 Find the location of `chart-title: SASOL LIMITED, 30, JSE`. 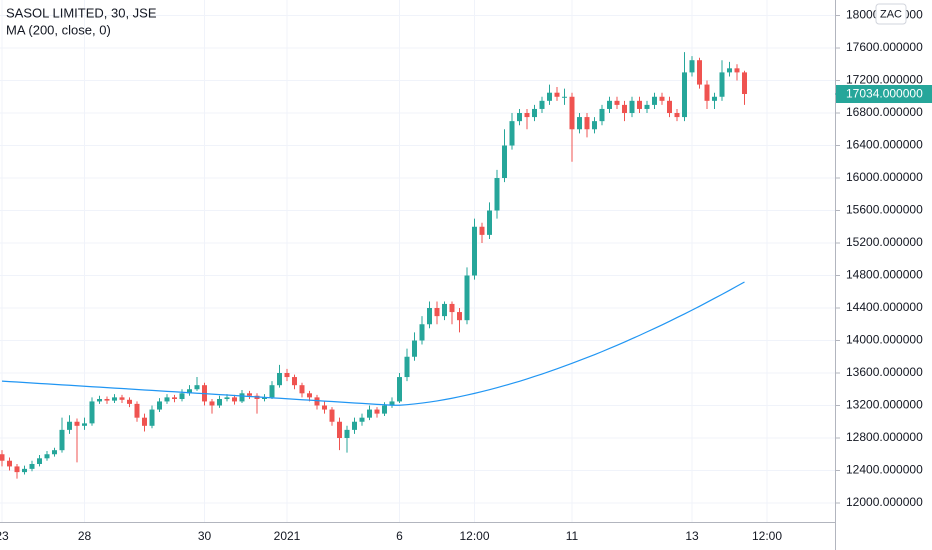

chart-title: SASOL LIMITED, 30, JSE is located at coordinates (81, 12).